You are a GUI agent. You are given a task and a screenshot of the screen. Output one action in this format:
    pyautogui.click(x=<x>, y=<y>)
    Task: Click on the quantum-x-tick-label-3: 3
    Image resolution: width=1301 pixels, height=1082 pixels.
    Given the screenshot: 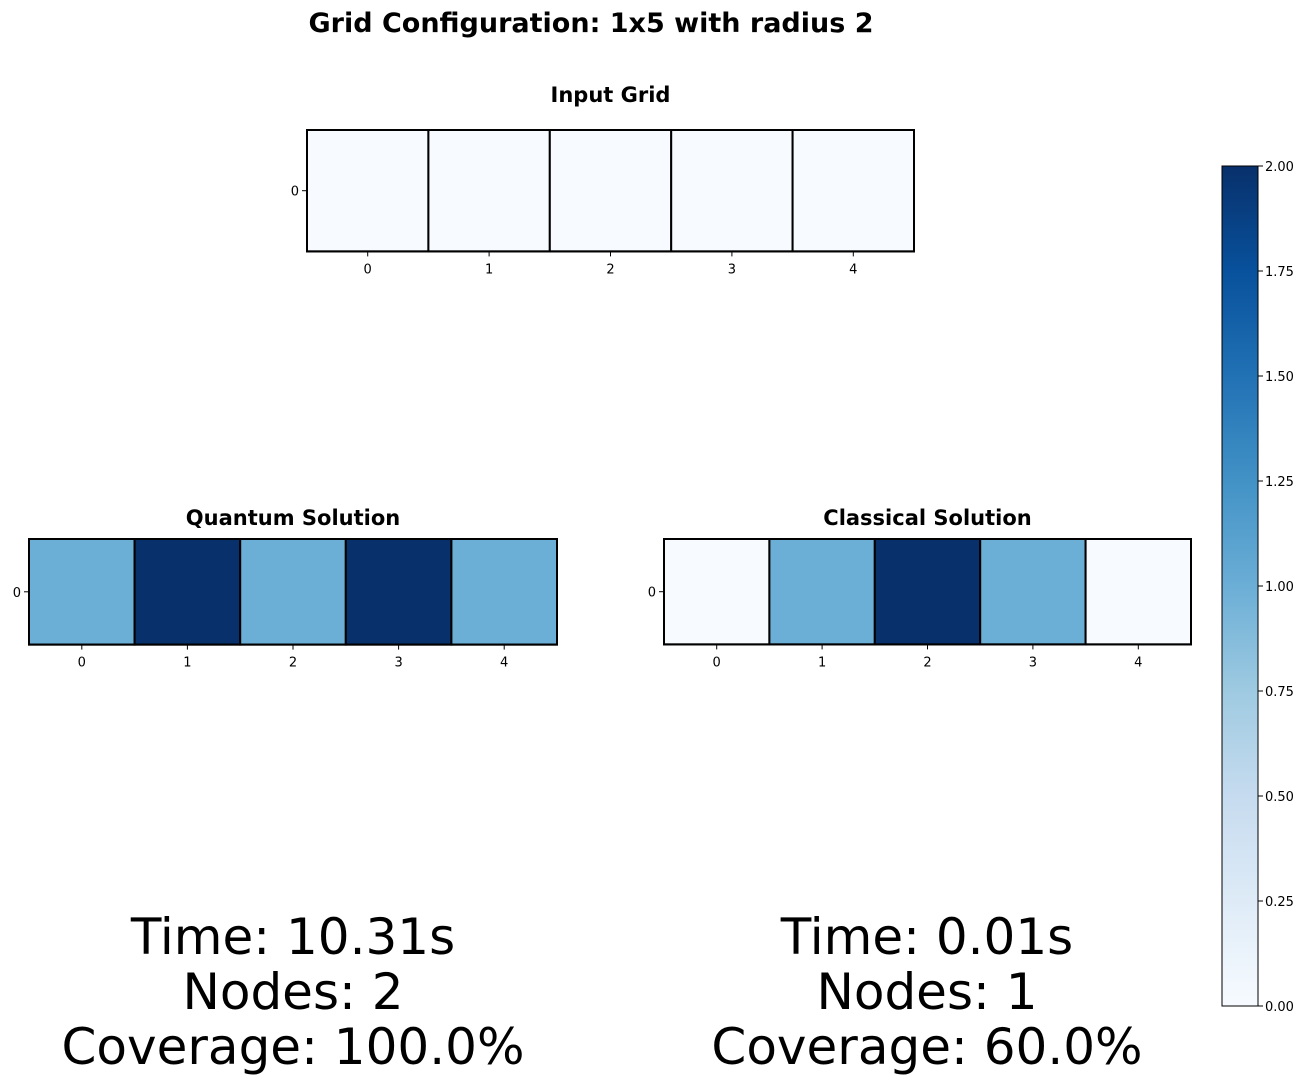 What is the action you would take?
    pyautogui.click(x=398, y=663)
    